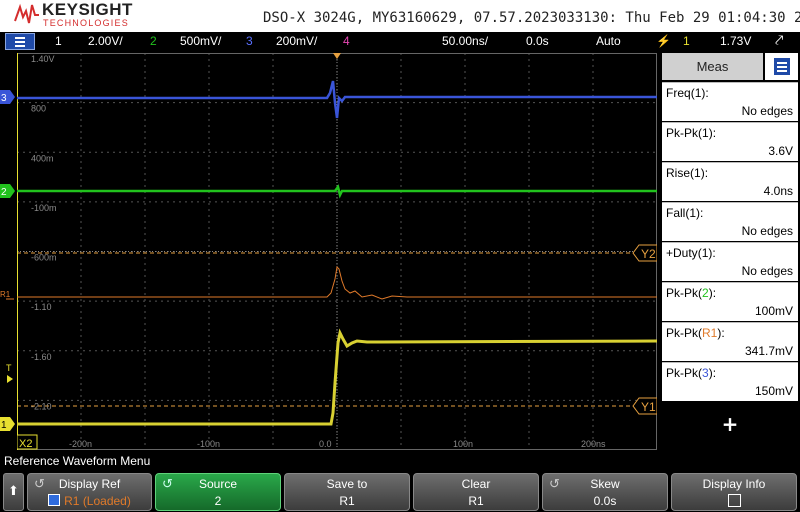  I want to click on cursor-x2-tag: X2, so click(27, 442).